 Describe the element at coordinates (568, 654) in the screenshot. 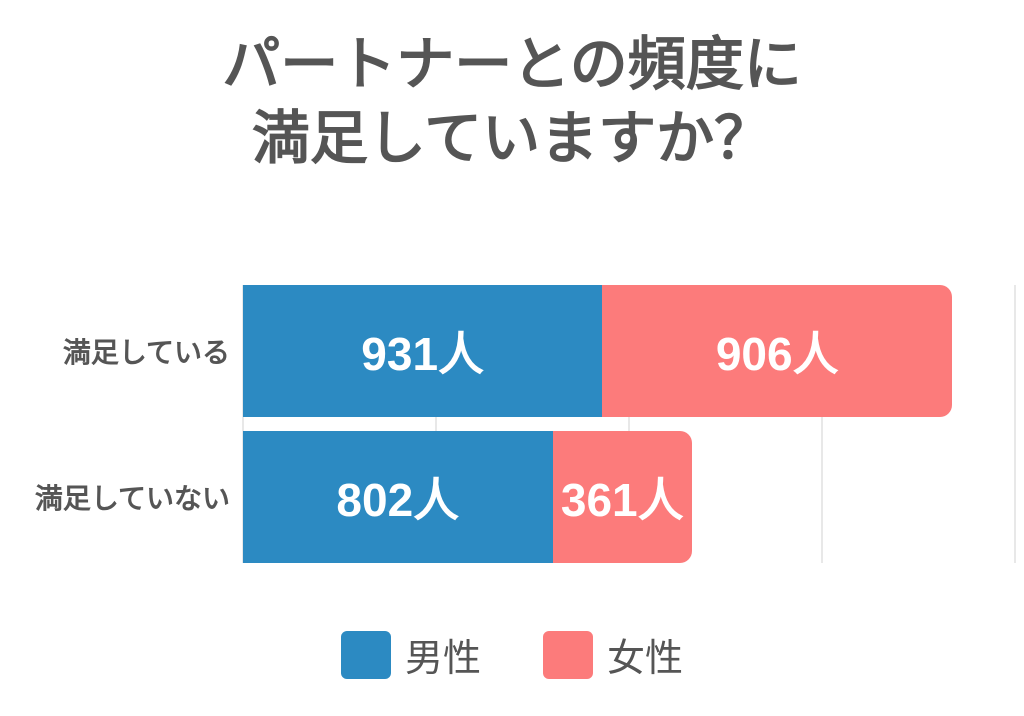

I see `legend-swatch-female` at that location.